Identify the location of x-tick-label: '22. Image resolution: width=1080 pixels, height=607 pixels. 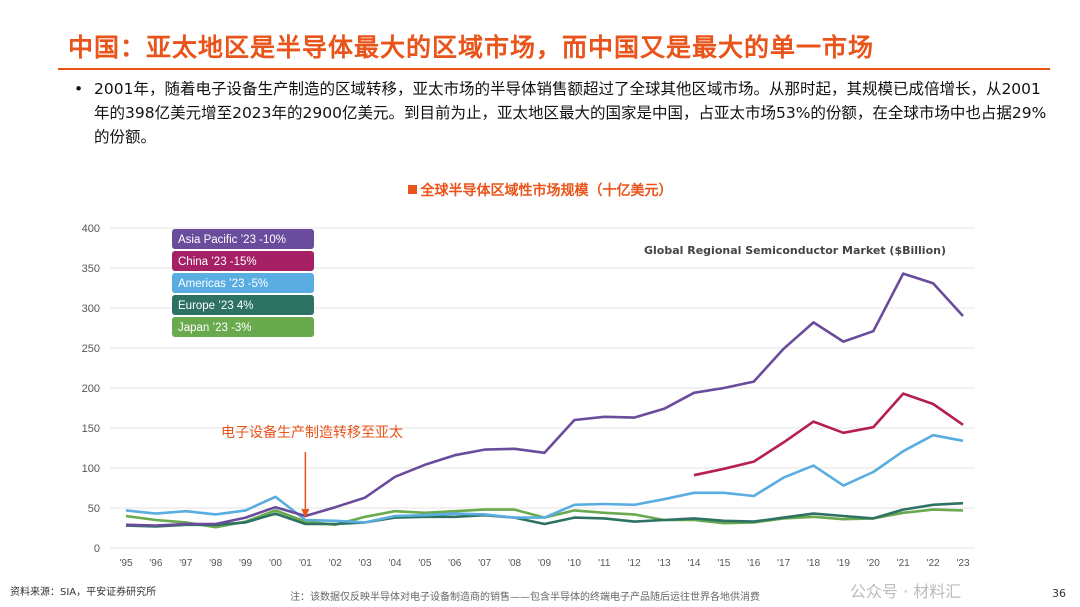
(933, 563).